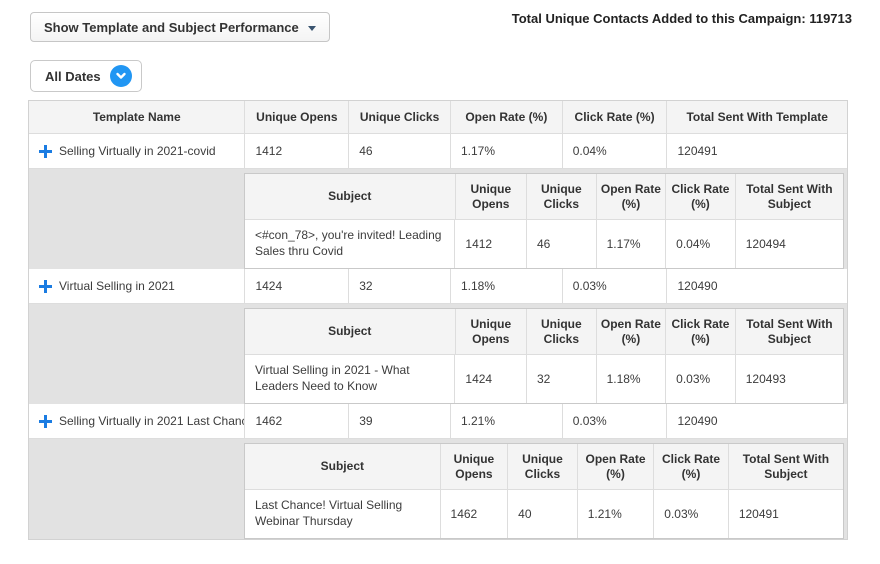 The width and height of the screenshot is (880, 564). I want to click on template-name-cell: Selling Virtually in 2021-covid, so click(137, 151).